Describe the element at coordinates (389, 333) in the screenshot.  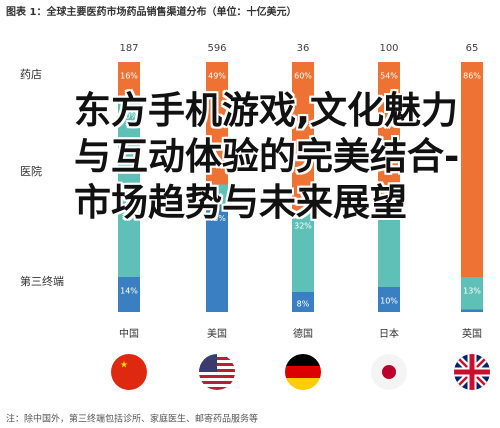
I see `x-tick-label: 日本` at that location.